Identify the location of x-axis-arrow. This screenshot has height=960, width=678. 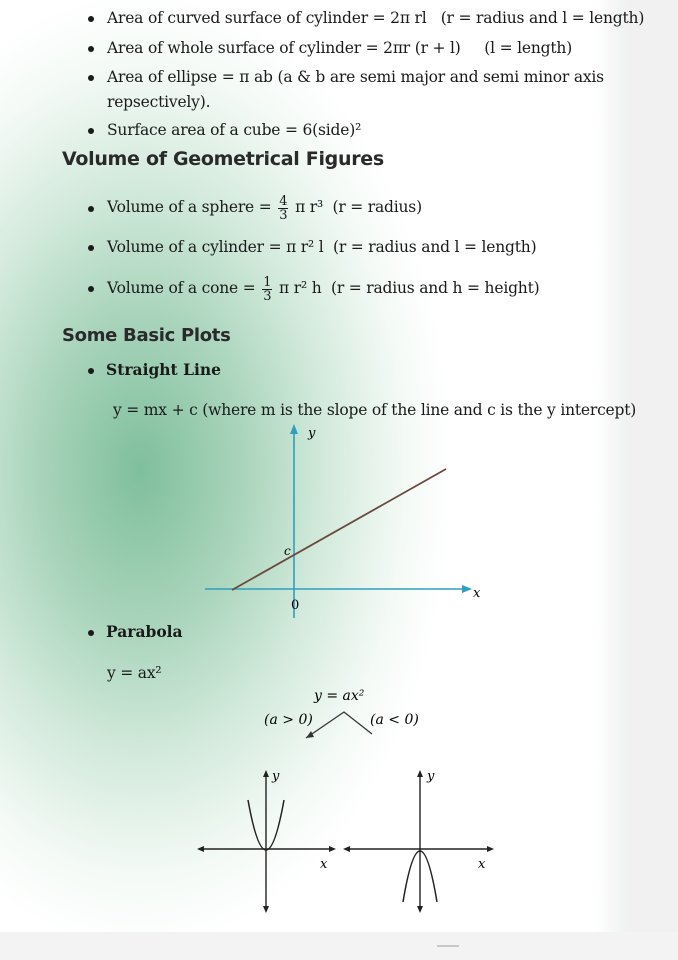
(467, 589).